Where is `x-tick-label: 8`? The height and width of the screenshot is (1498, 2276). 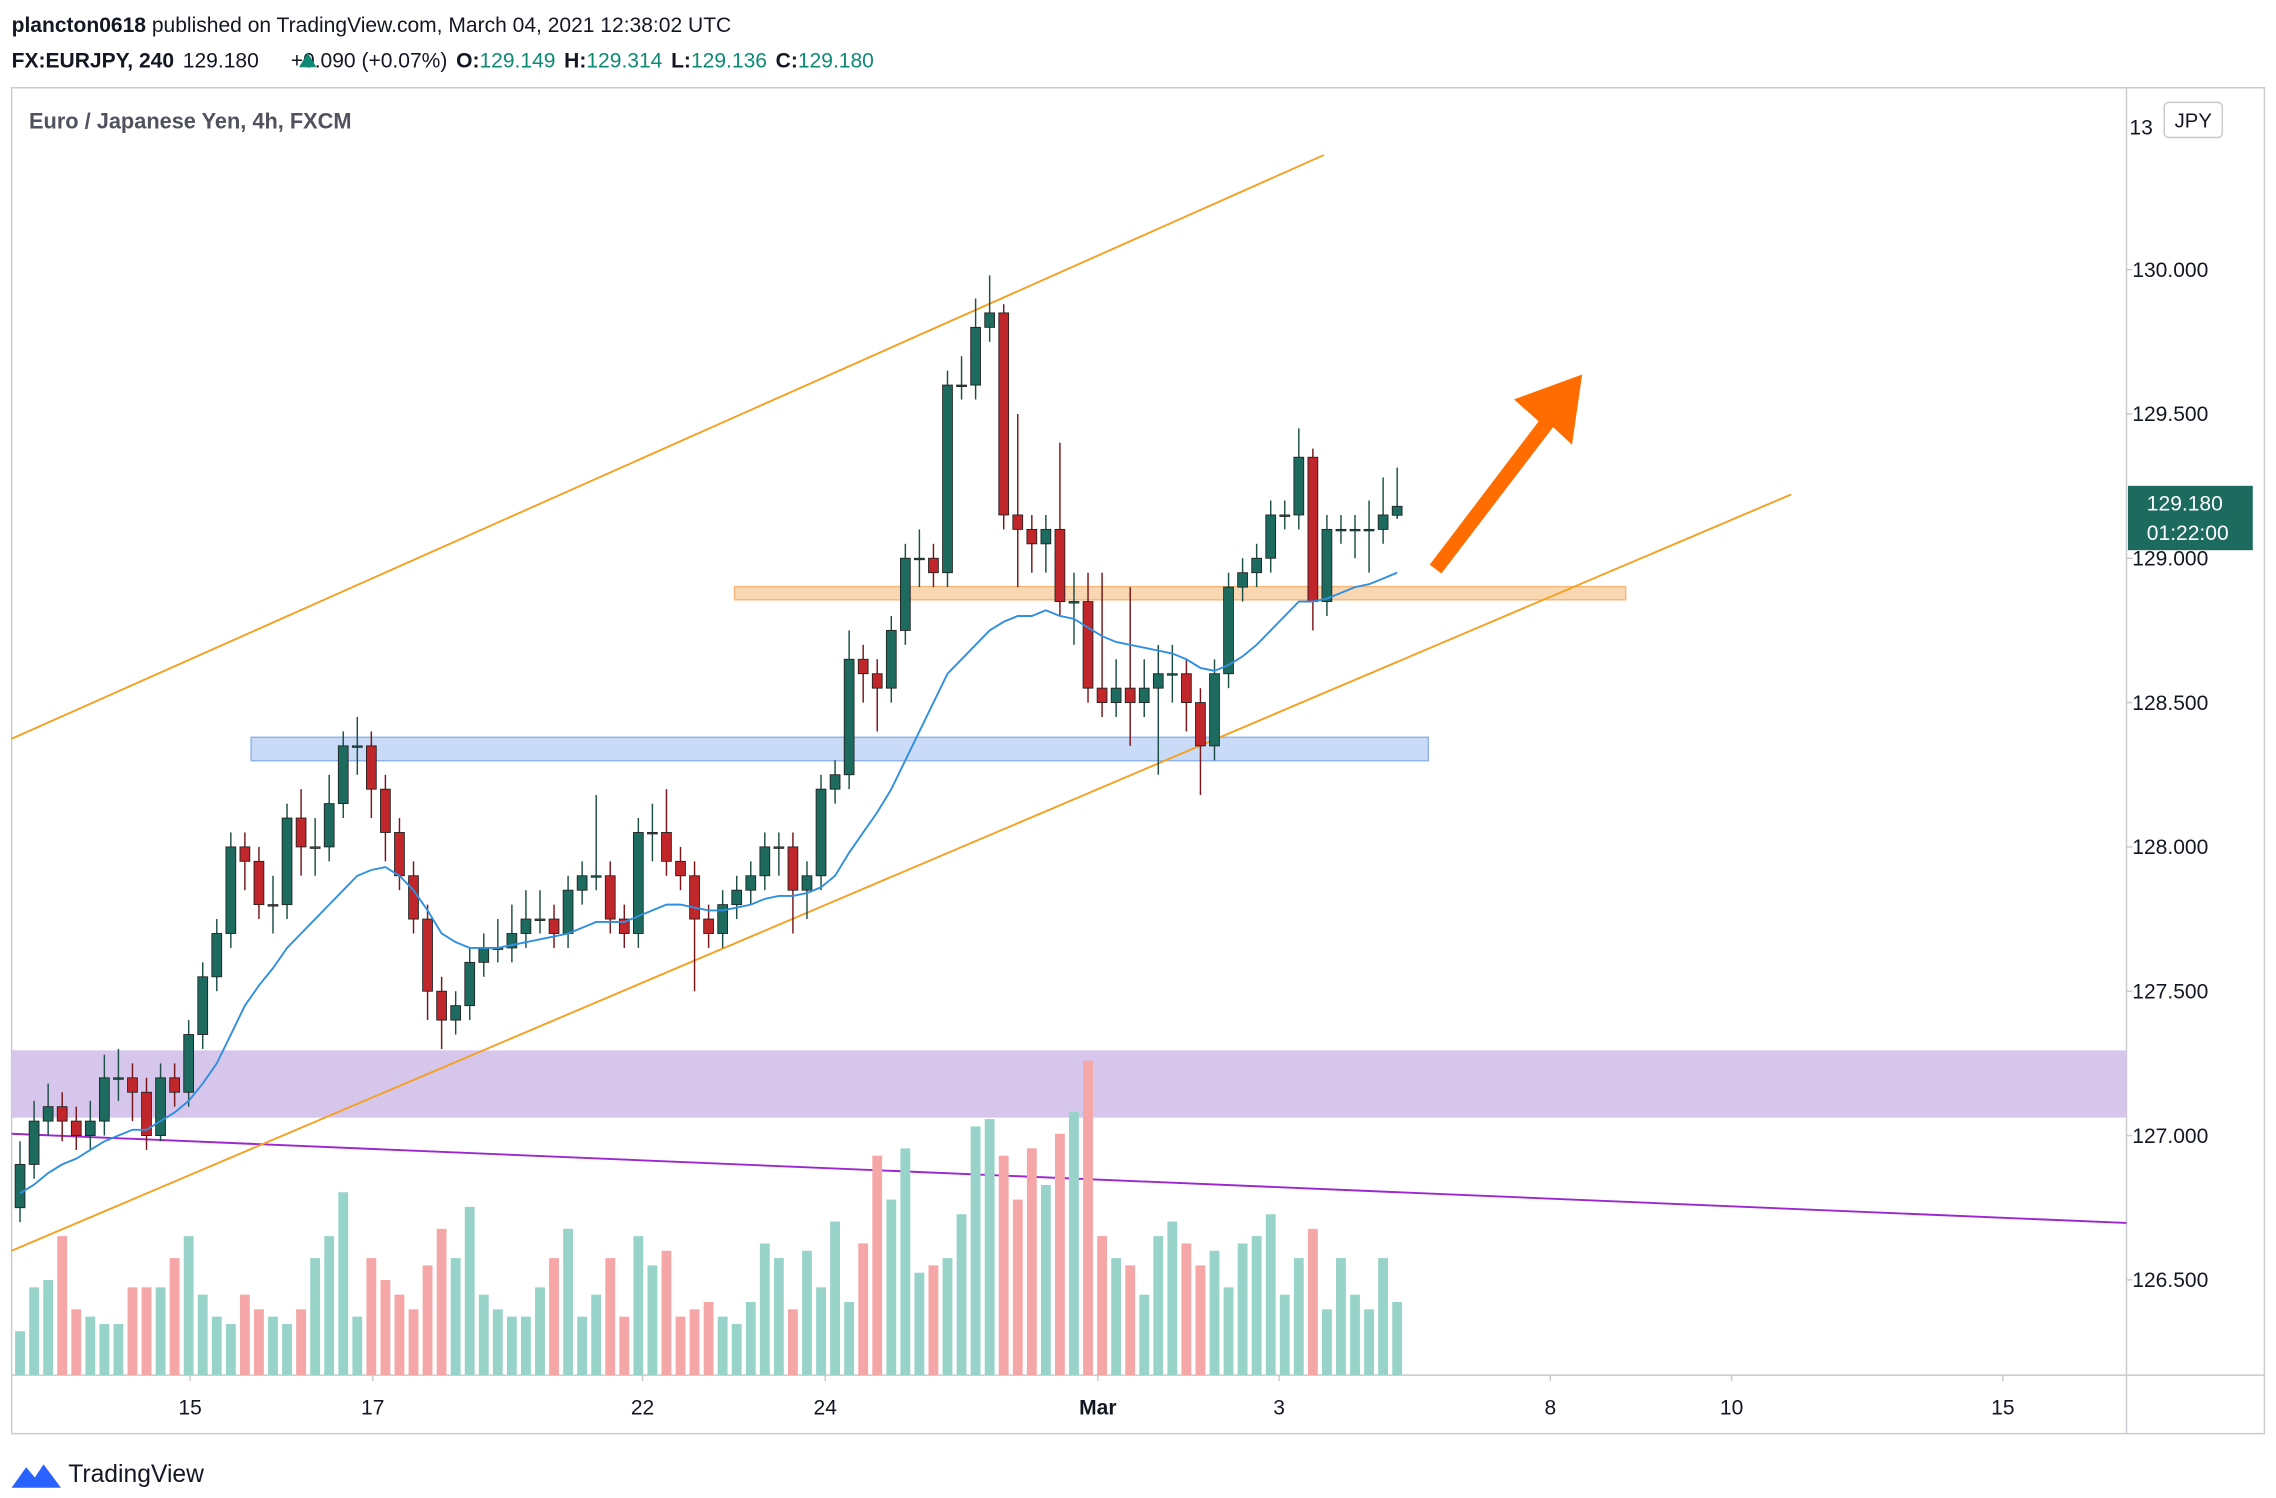 x-tick-label: 8 is located at coordinates (1550, 1408).